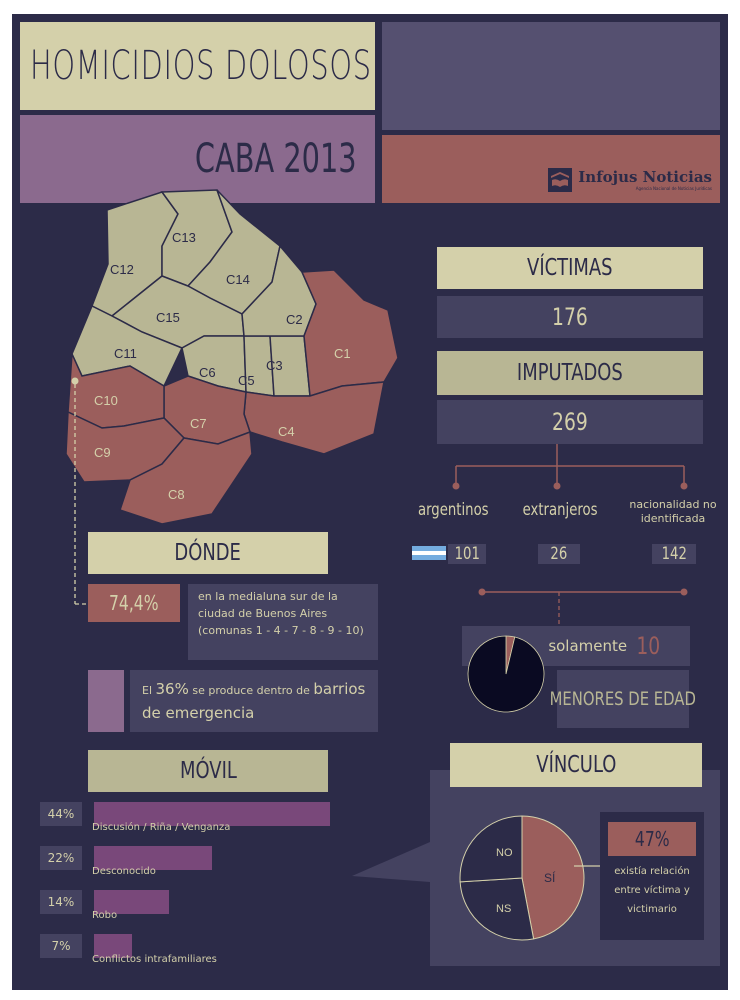  I want to click on victimas-value-box: 176, so click(570, 317).